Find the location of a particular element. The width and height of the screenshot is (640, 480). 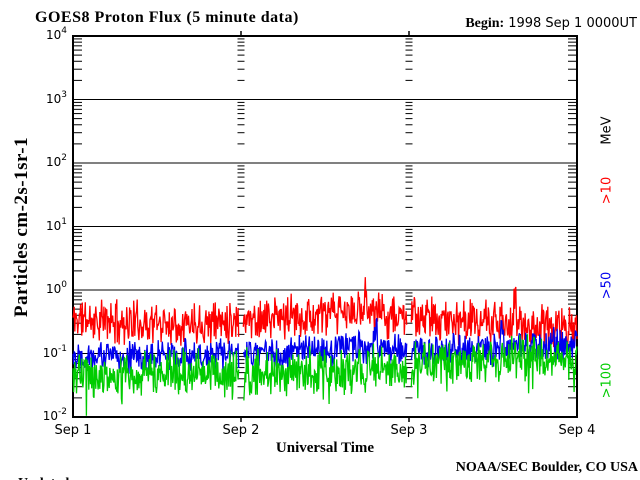

y-tick-label: 10⁴ is located at coordinates (56, 34).